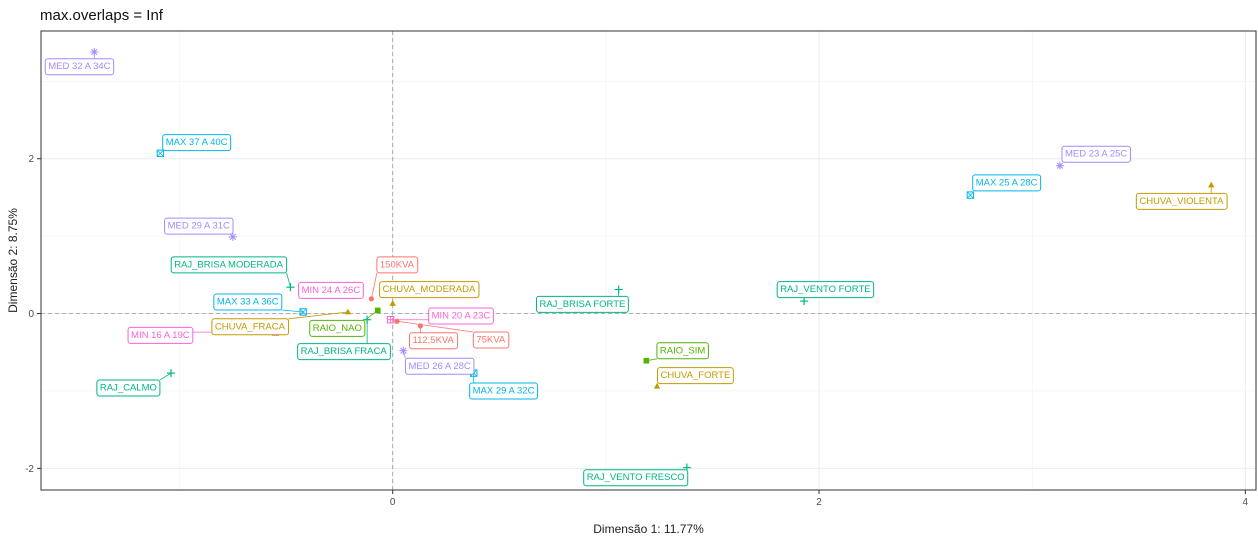  I want to click on point-label: MED 32 A 34C, so click(79, 67).